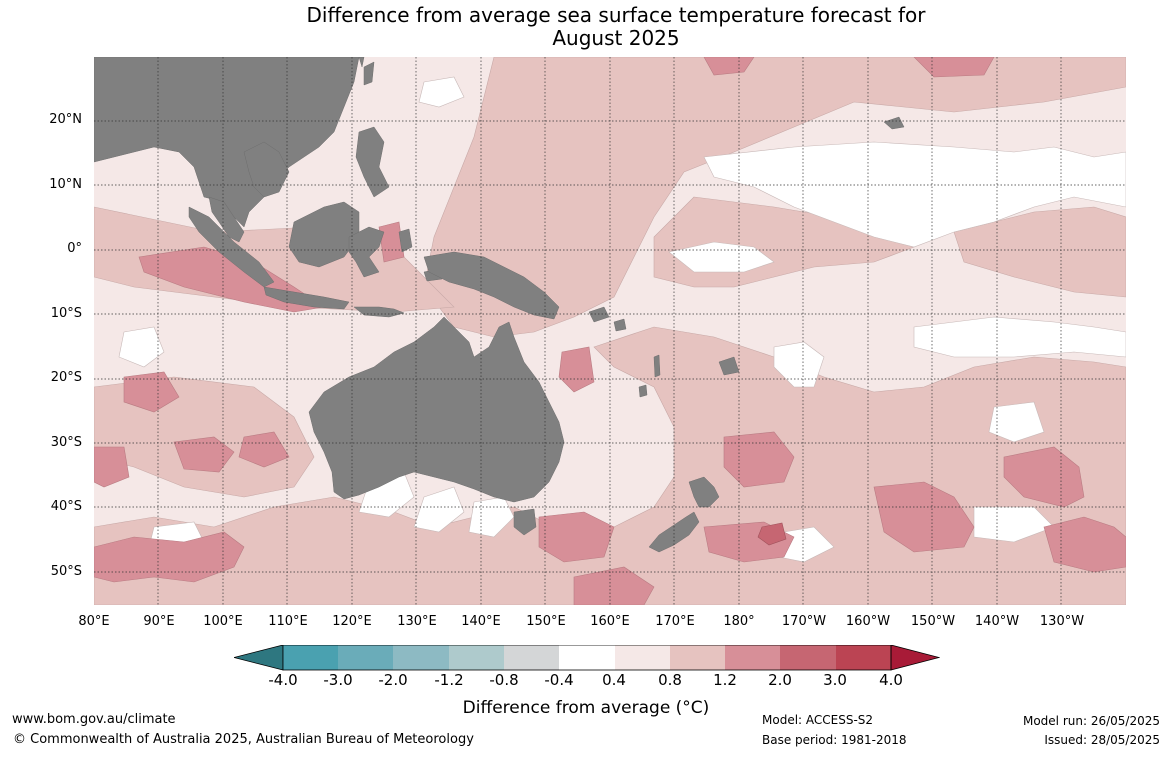 The height and width of the screenshot is (770, 1173). What do you see at coordinates (259, 658) in the screenshot?
I see `colorbar-below-min-arrow` at bounding box center [259, 658].